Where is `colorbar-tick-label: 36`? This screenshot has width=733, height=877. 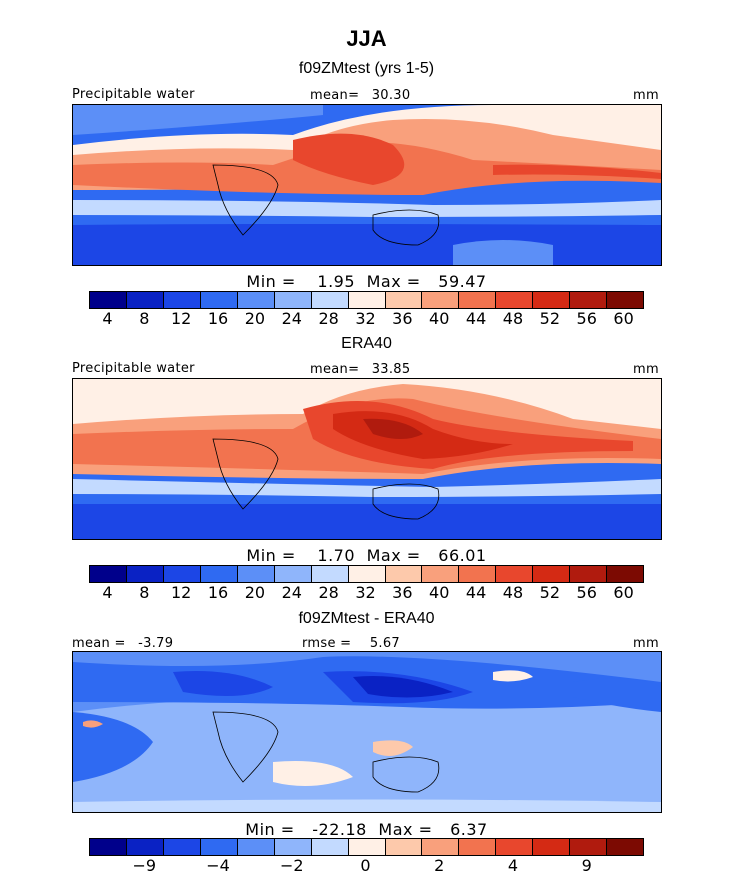 colorbar-tick-label: 36 is located at coordinates (402, 592).